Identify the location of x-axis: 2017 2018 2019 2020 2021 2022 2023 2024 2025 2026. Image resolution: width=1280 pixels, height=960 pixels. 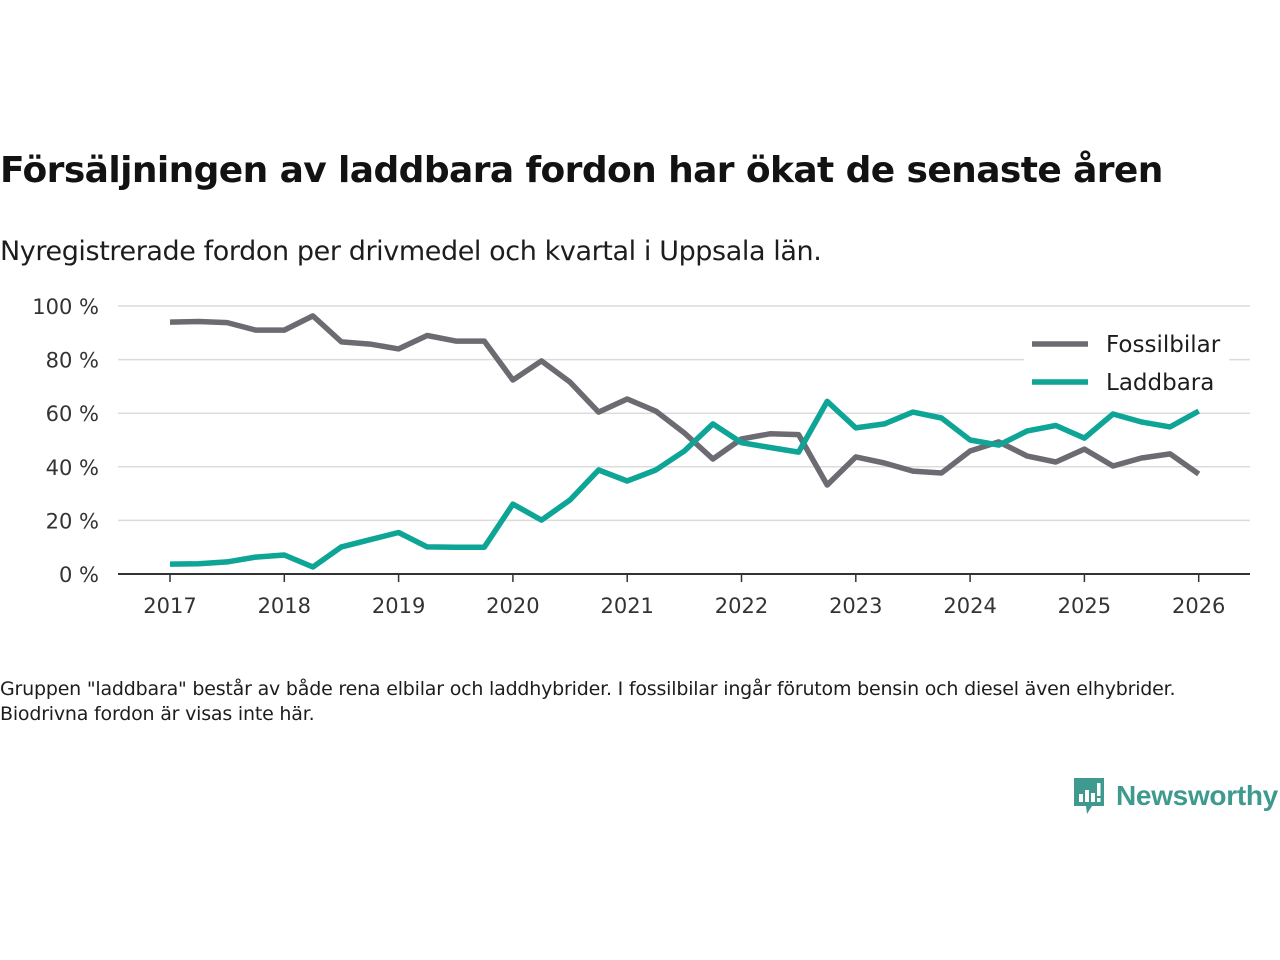
(684, 596).